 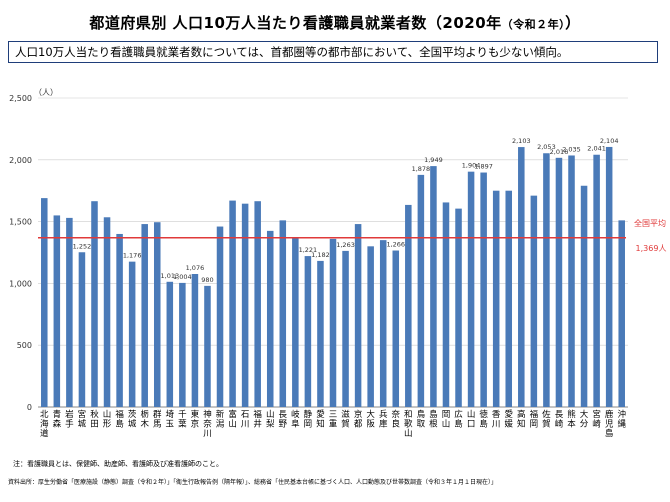 What do you see at coordinates (20, 160) in the screenshot?
I see `y-tick-label: 2,000` at bounding box center [20, 160].